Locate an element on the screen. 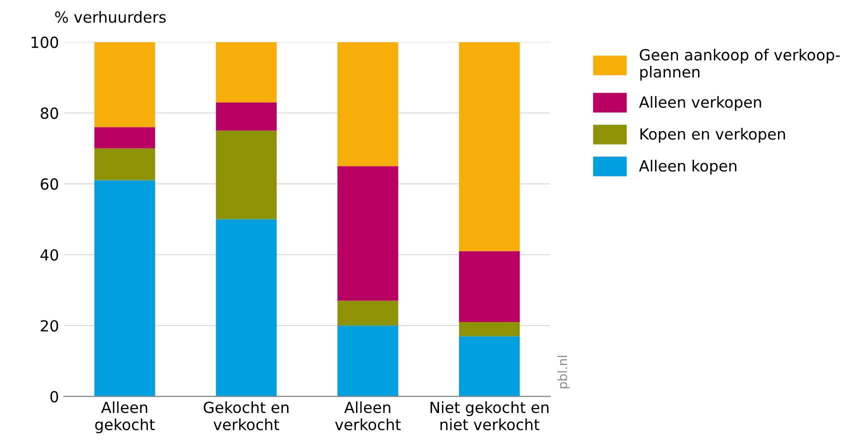 The height and width of the screenshot is (443, 853). legend-label: Alleen verkopen is located at coordinates (700, 103).